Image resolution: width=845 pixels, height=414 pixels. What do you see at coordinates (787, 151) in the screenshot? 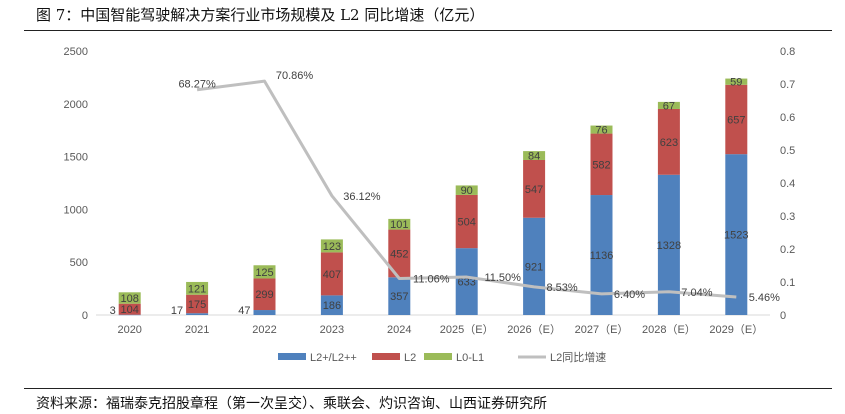
I see `y2-tick-label: 0.5` at bounding box center [787, 151].